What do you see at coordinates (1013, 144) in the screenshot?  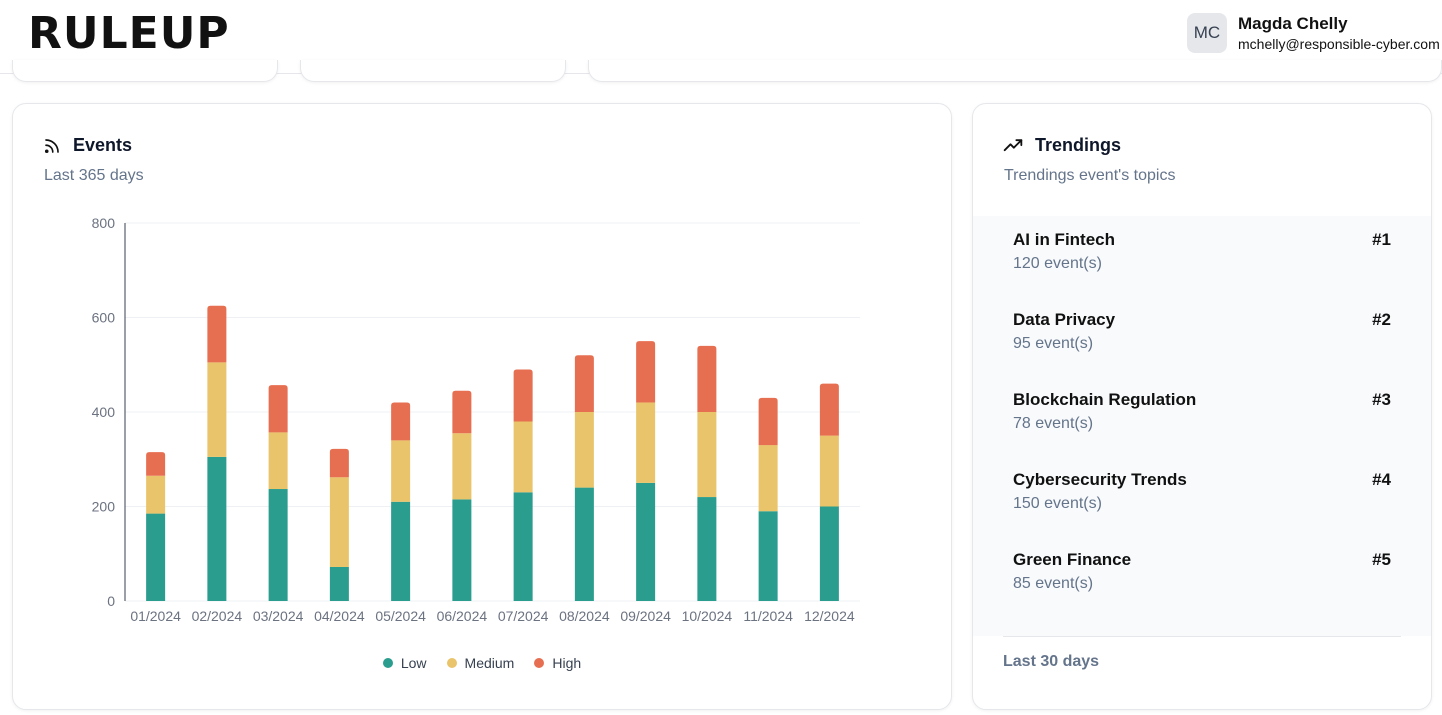 I see `trending-up-icon` at bounding box center [1013, 144].